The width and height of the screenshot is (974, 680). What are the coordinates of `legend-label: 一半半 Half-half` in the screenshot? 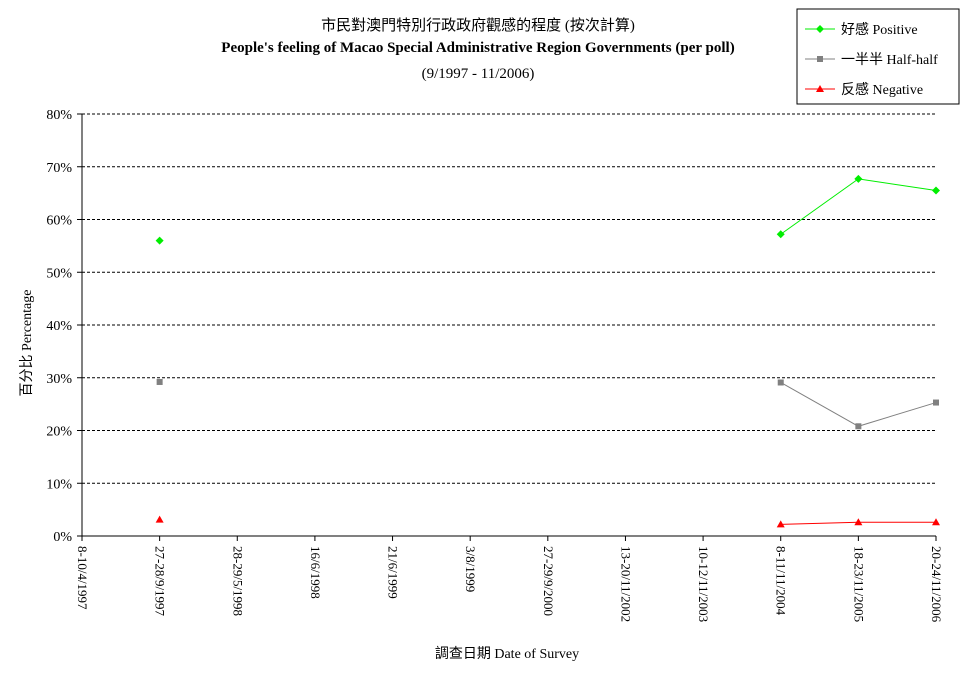 It's located at (889, 60).